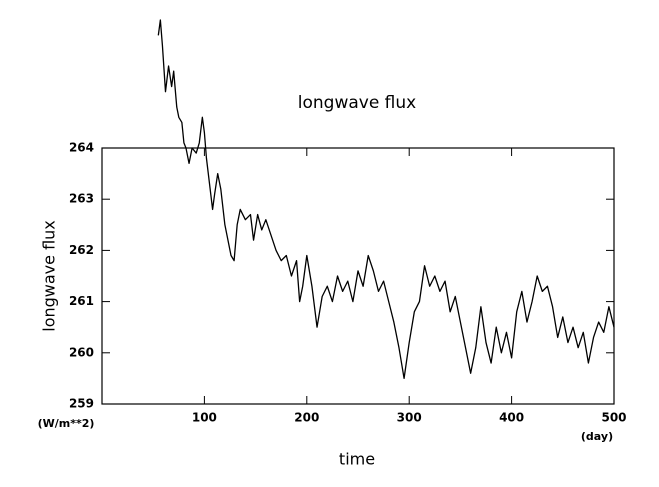 The height and width of the screenshot is (487, 659). Describe the element at coordinates (81, 250) in the screenshot. I see `y-tick-label: 262` at that location.